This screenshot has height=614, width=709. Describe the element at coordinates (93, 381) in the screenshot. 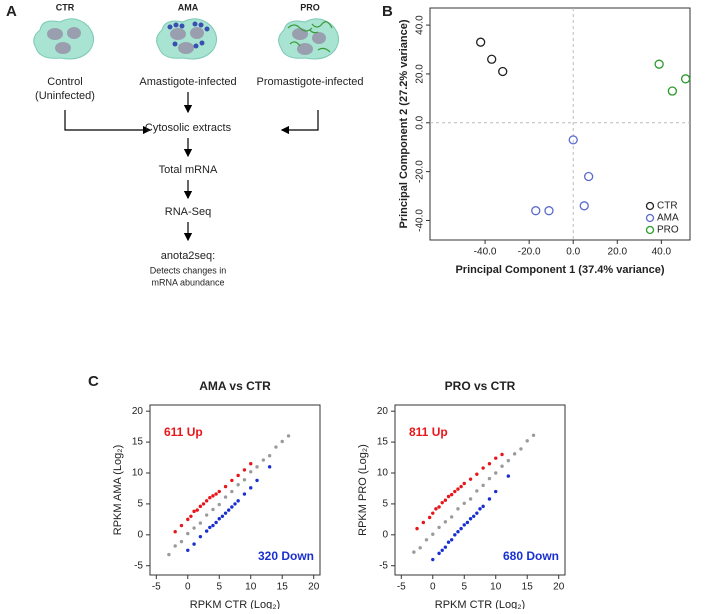

I see `panel-letter: C` at that location.